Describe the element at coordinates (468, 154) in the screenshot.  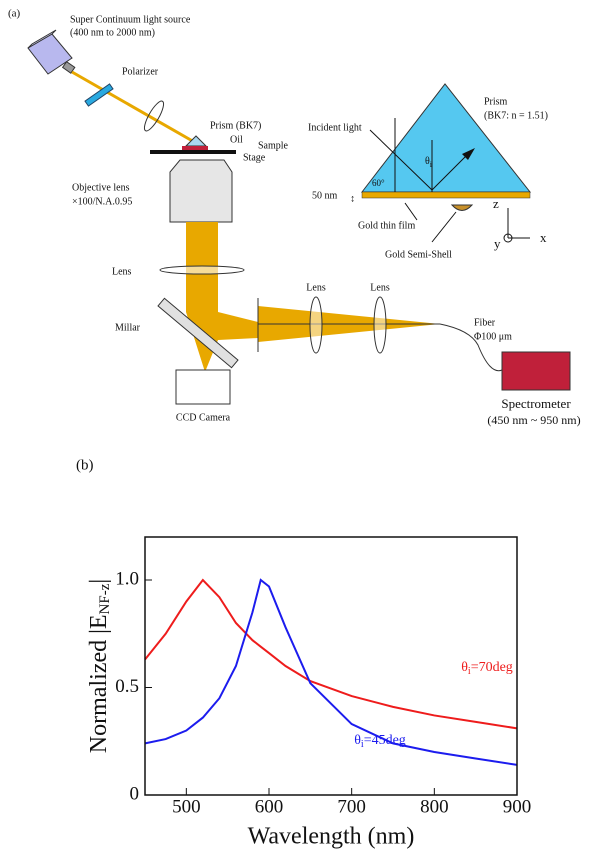
I see `arrowhead` at that location.